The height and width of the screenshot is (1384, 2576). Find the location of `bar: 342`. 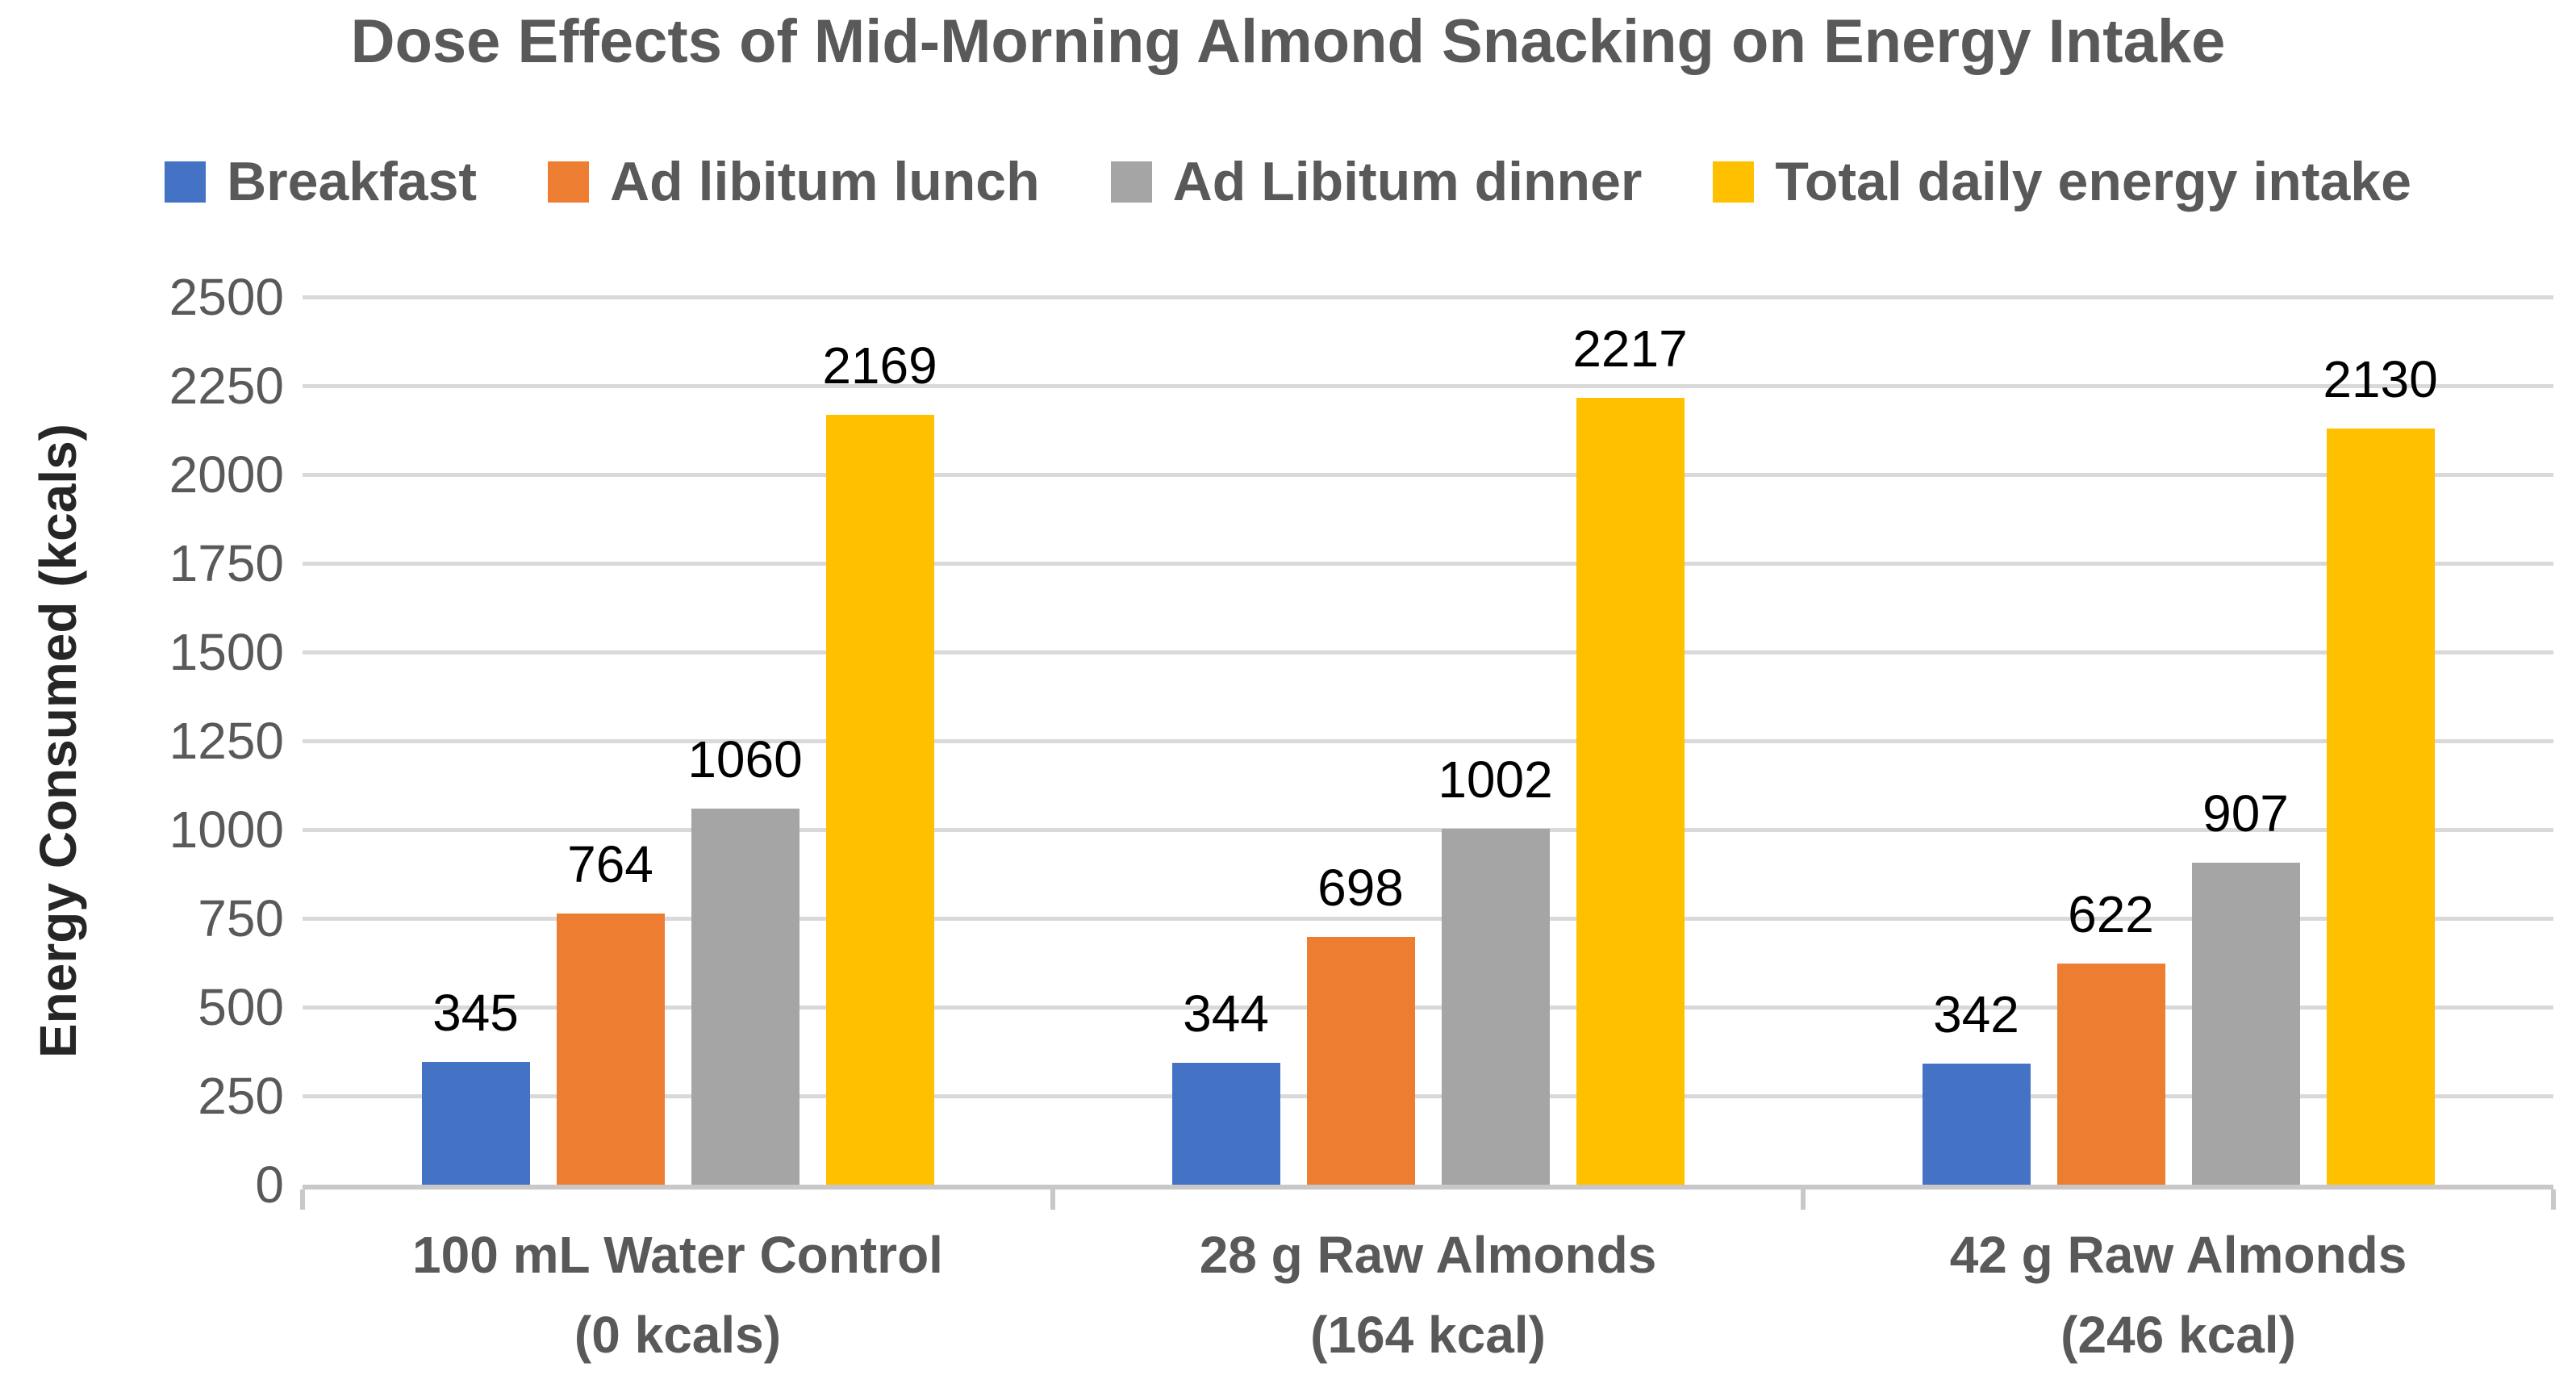

bar: 342 is located at coordinates (1977, 1085).